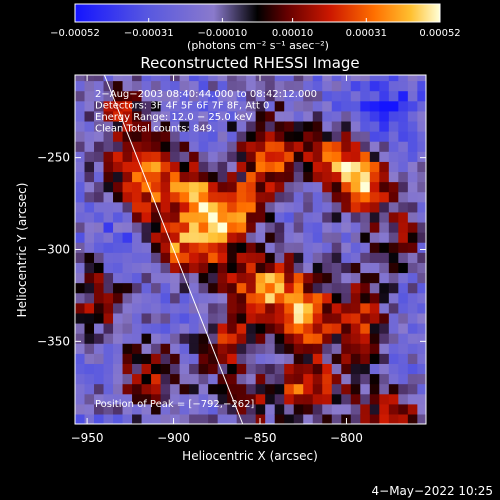 The image size is (500, 500). Describe the element at coordinates (250, 456) in the screenshot. I see `x-axis-label: Heliocentric X (arcsec)` at that location.